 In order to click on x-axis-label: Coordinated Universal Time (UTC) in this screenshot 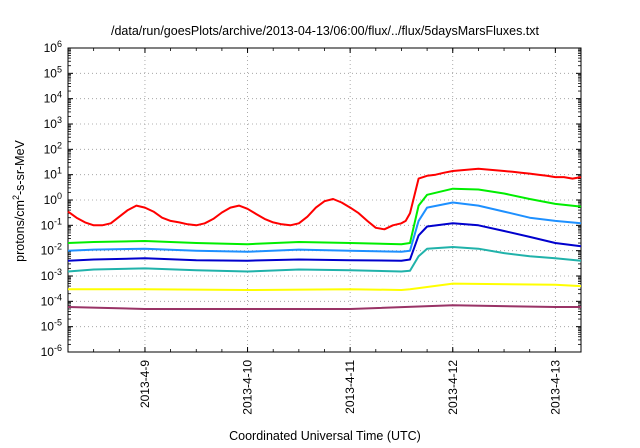, I will do `click(325, 436)`.